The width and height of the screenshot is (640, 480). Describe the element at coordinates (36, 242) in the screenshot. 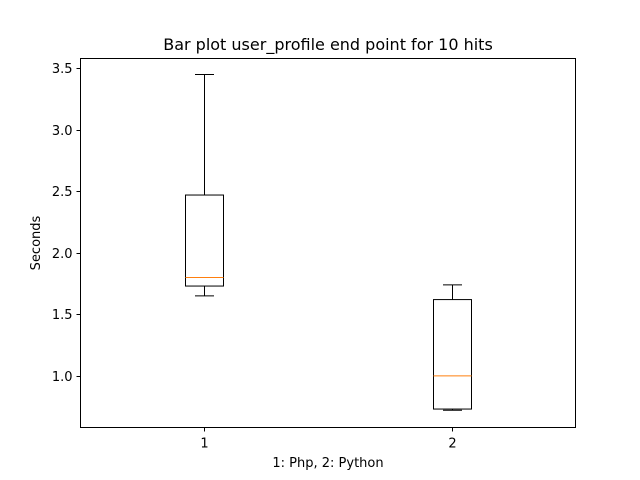

I see `y-axis-label: Seconds` at that location.